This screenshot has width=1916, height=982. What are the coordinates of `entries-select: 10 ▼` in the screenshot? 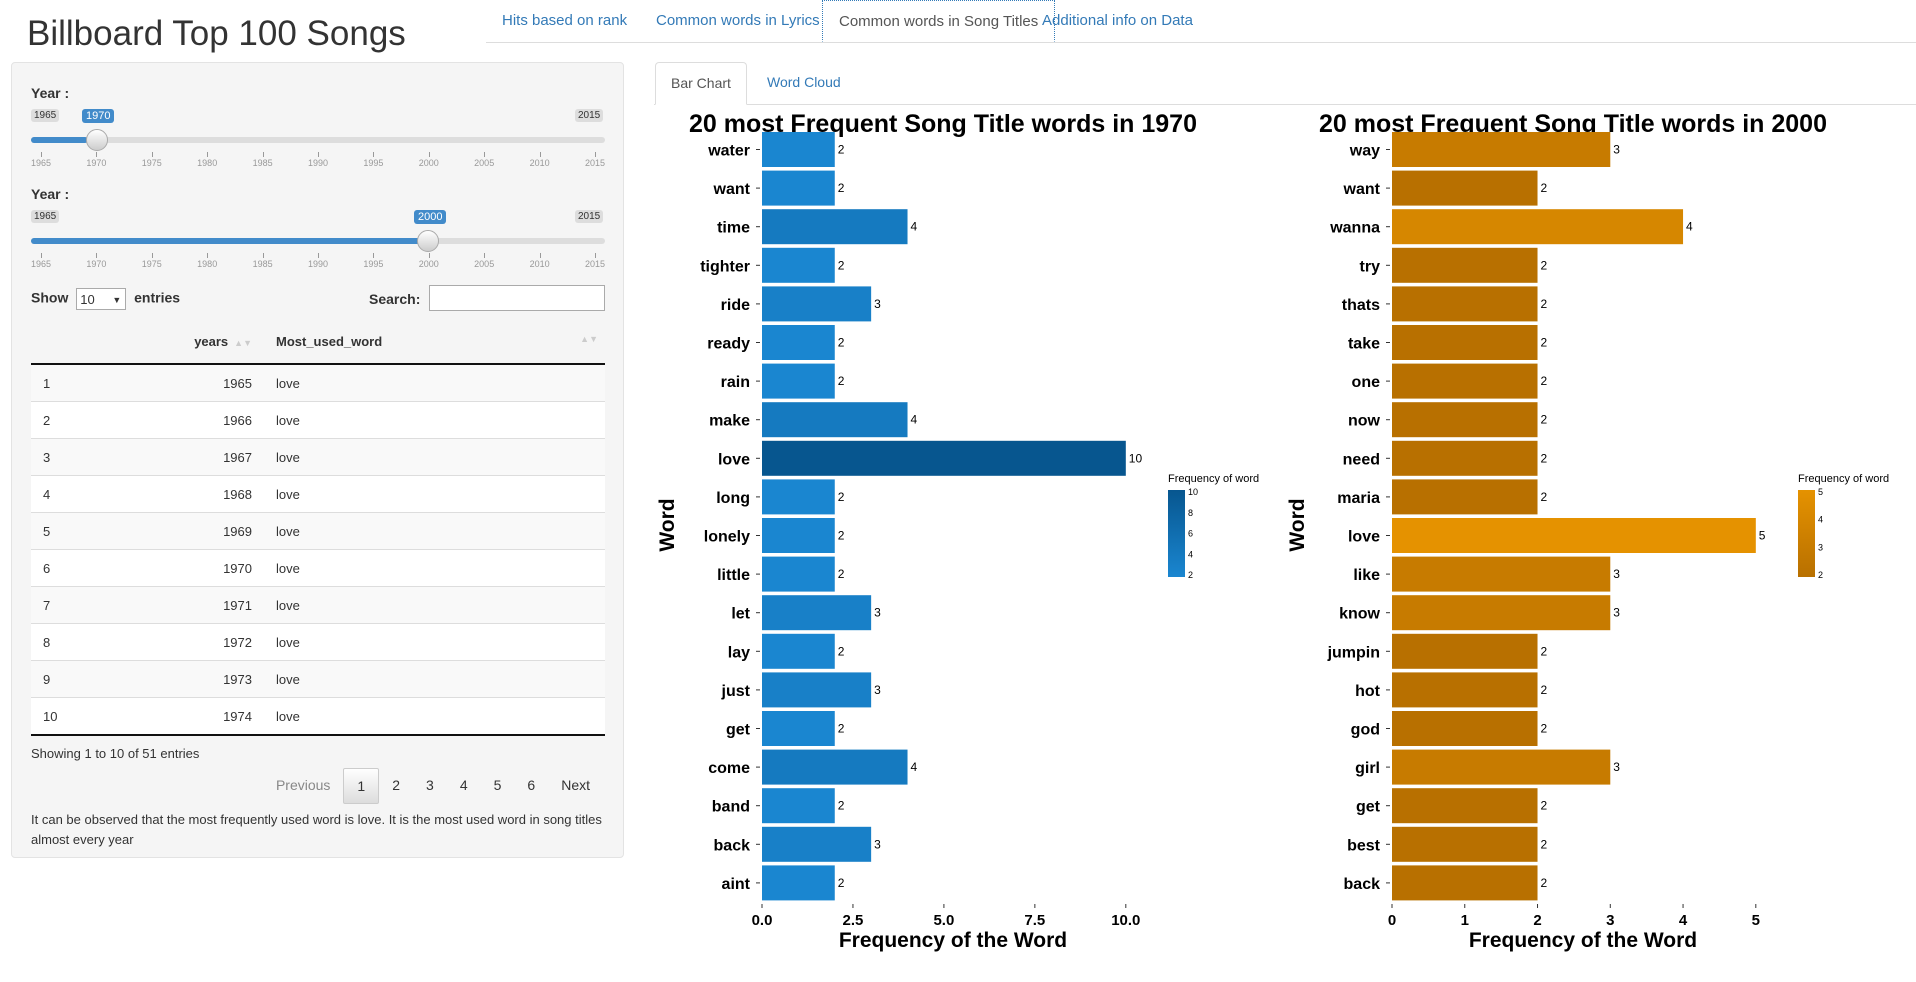 It's located at (101, 299).